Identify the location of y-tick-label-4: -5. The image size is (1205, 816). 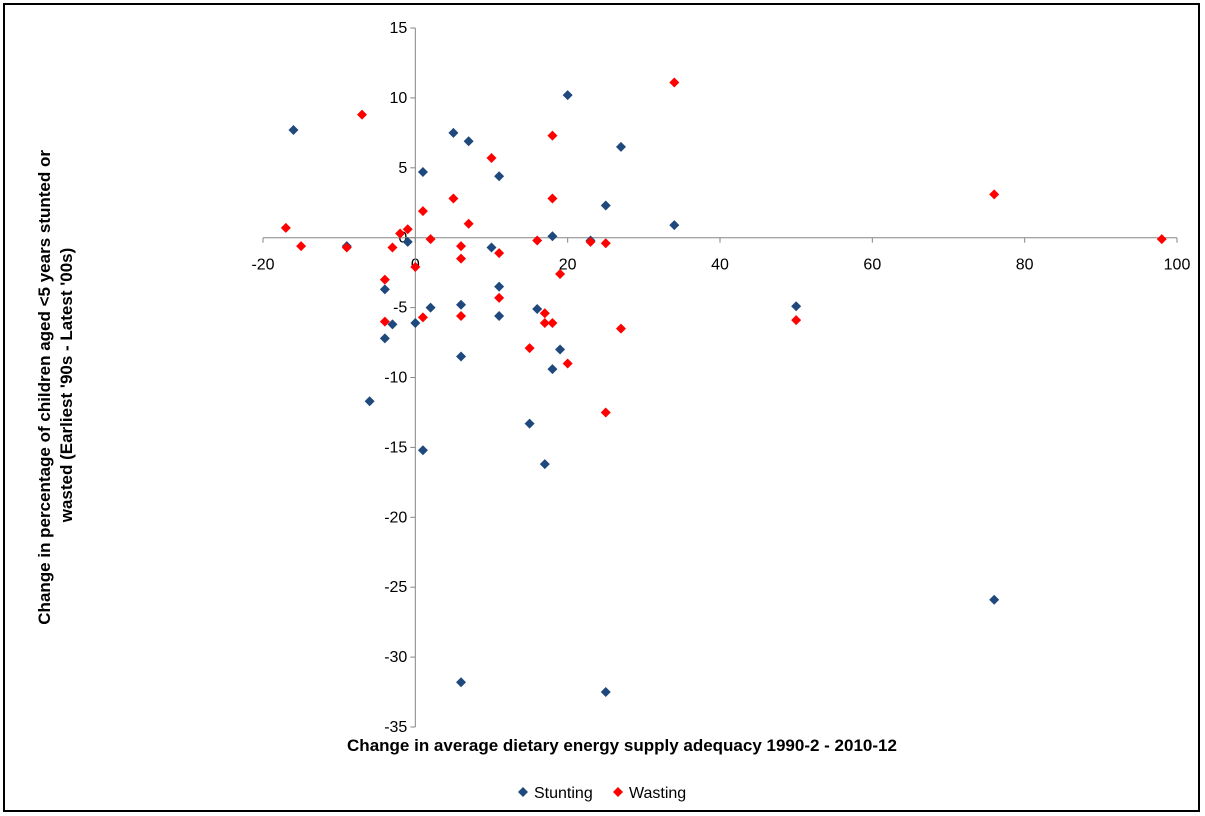
(400, 308).